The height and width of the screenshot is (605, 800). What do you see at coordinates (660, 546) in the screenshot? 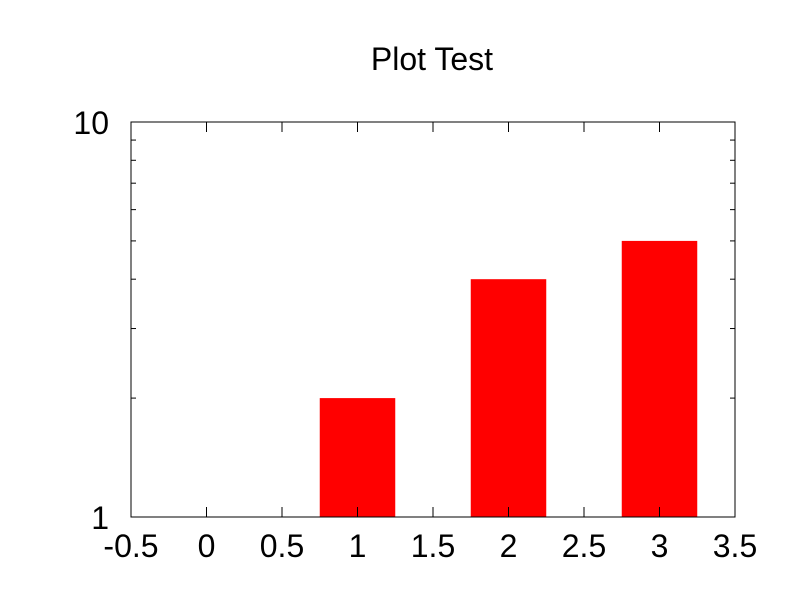
I see `x-tick-label: 3` at bounding box center [660, 546].